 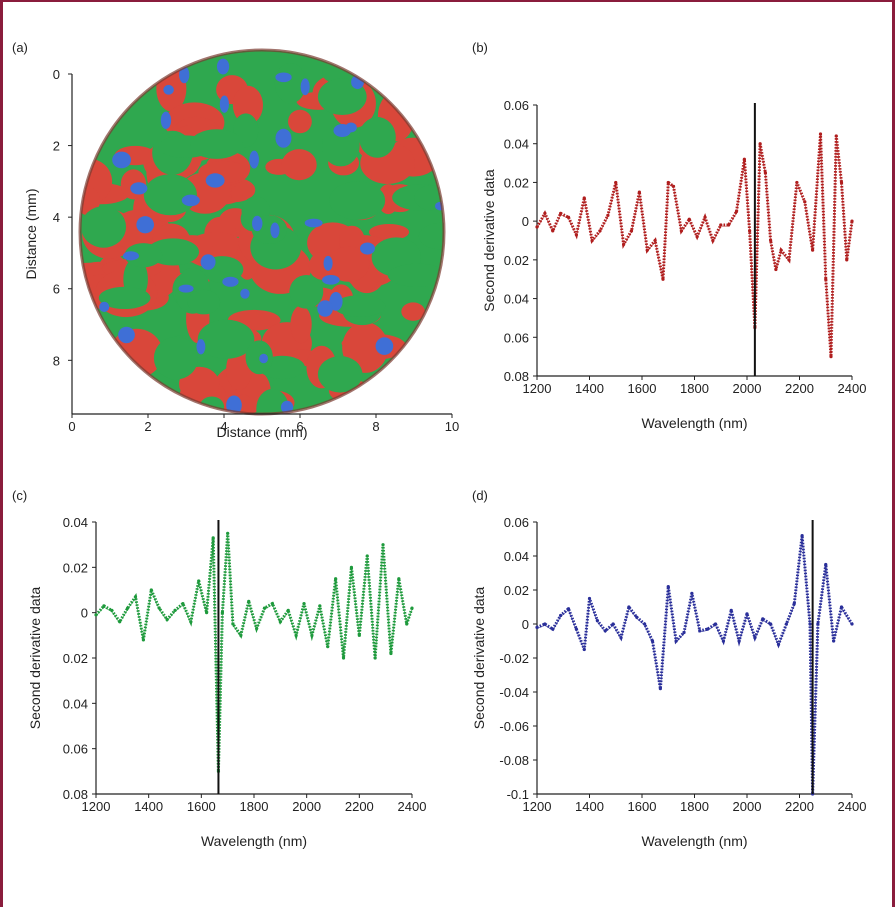 What do you see at coordinates (514, 658) in the screenshot?
I see `y-tick-label: -0.02` at bounding box center [514, 658].